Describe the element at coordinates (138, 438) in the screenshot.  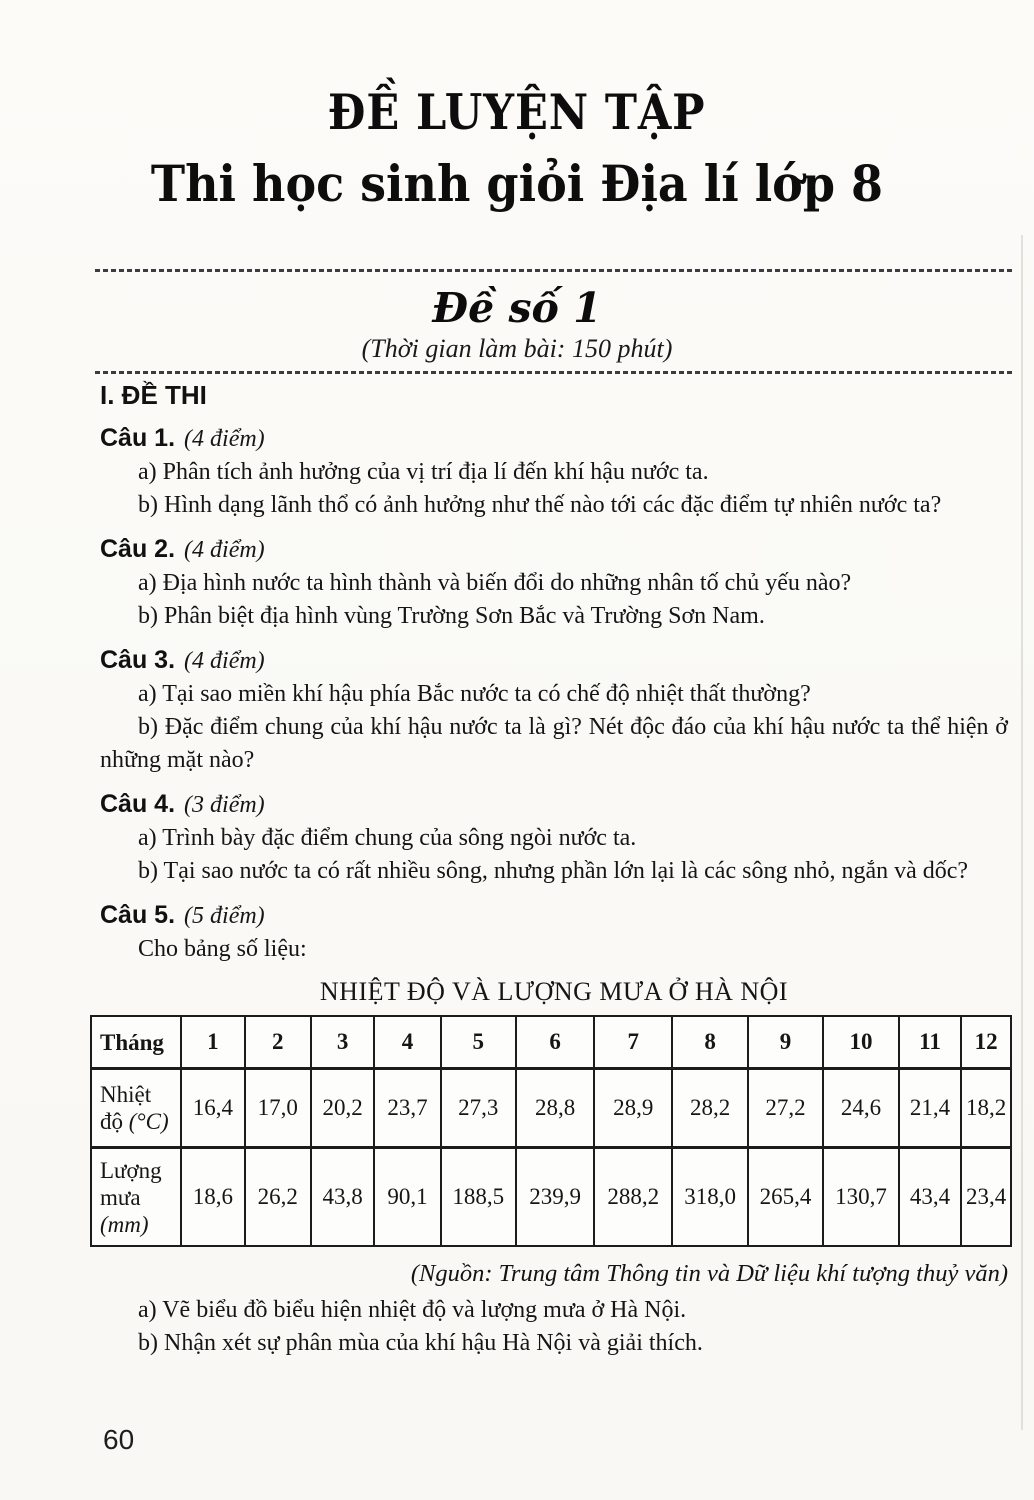
I see `question-1-label: Câu 1.` at that location.